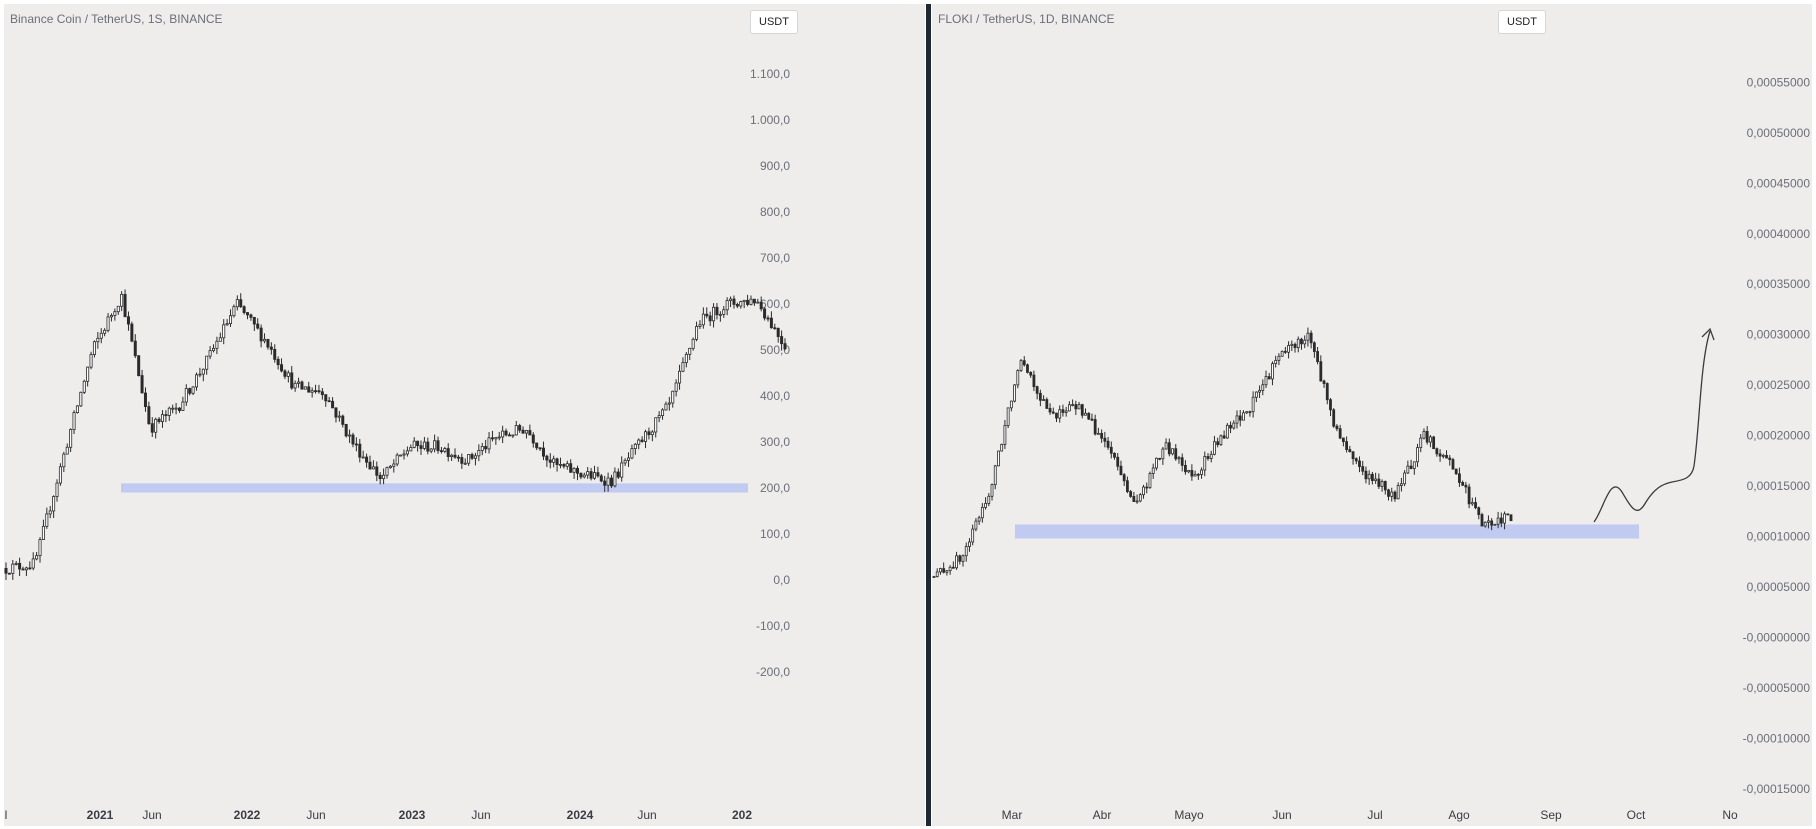 This screenshot has width=1816, height=829. I want to click on y-axis-tick-label: 0,00040000, so click(1779, 234).